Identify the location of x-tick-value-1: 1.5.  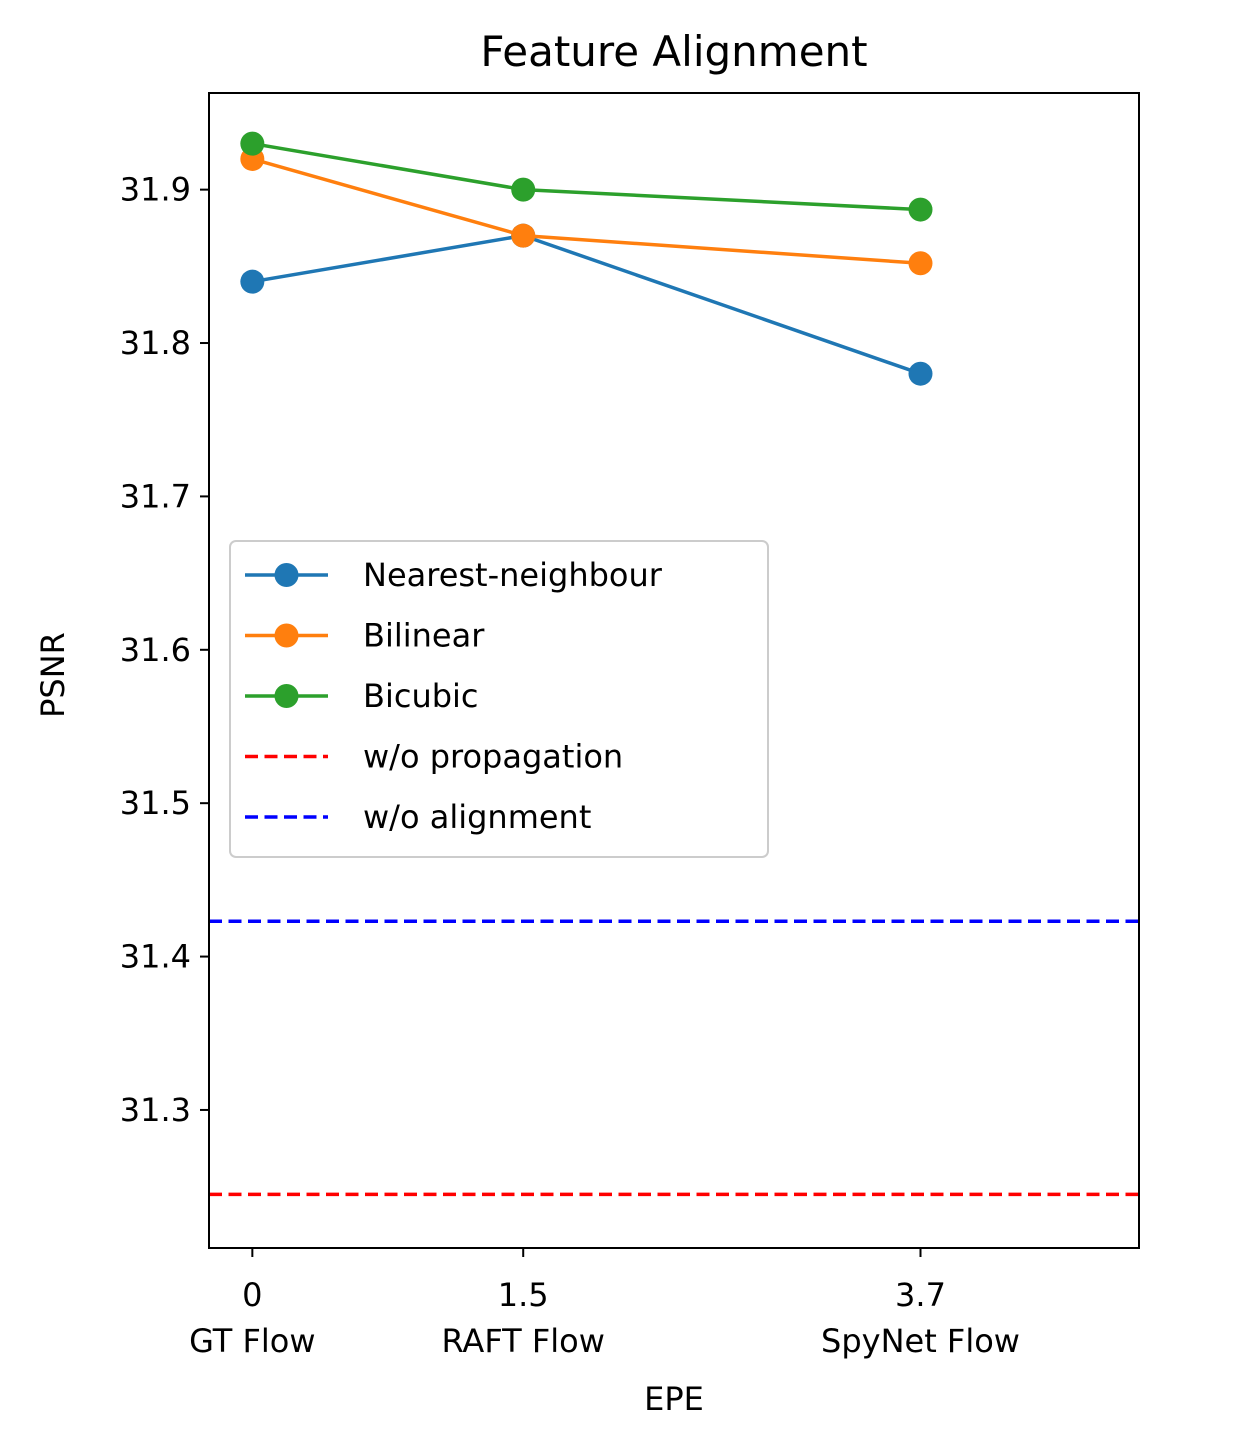
(523, 1295).